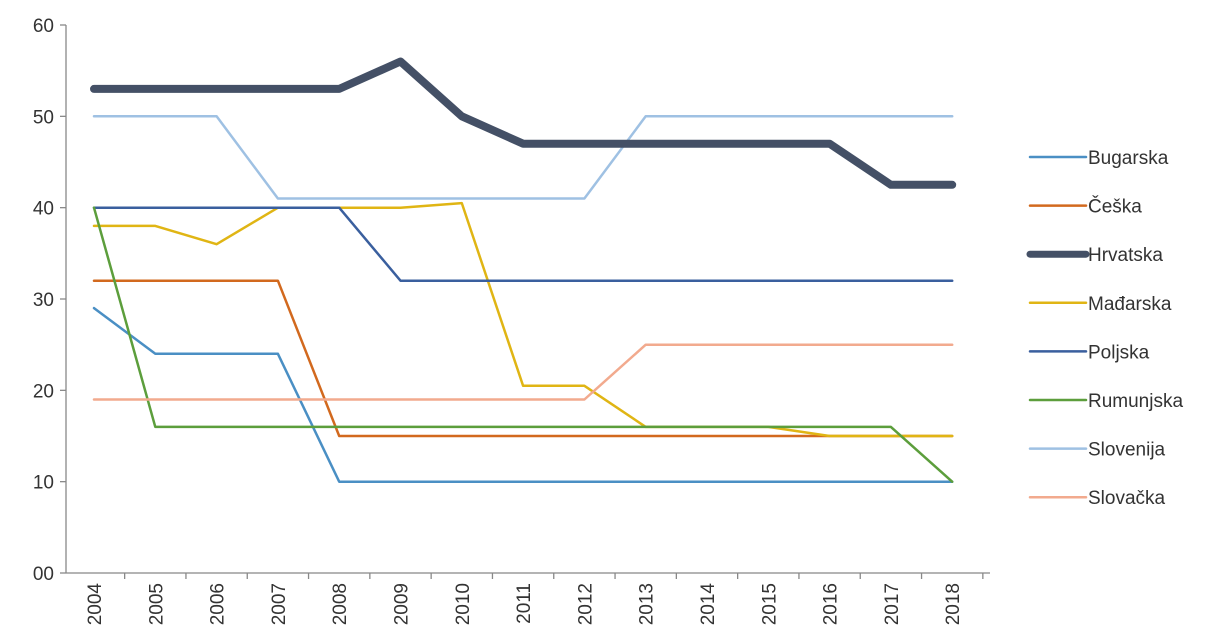 This screenshot has height=644, width=1220. I want to click on legend-entry: Slovenija, so click(1097, 450).